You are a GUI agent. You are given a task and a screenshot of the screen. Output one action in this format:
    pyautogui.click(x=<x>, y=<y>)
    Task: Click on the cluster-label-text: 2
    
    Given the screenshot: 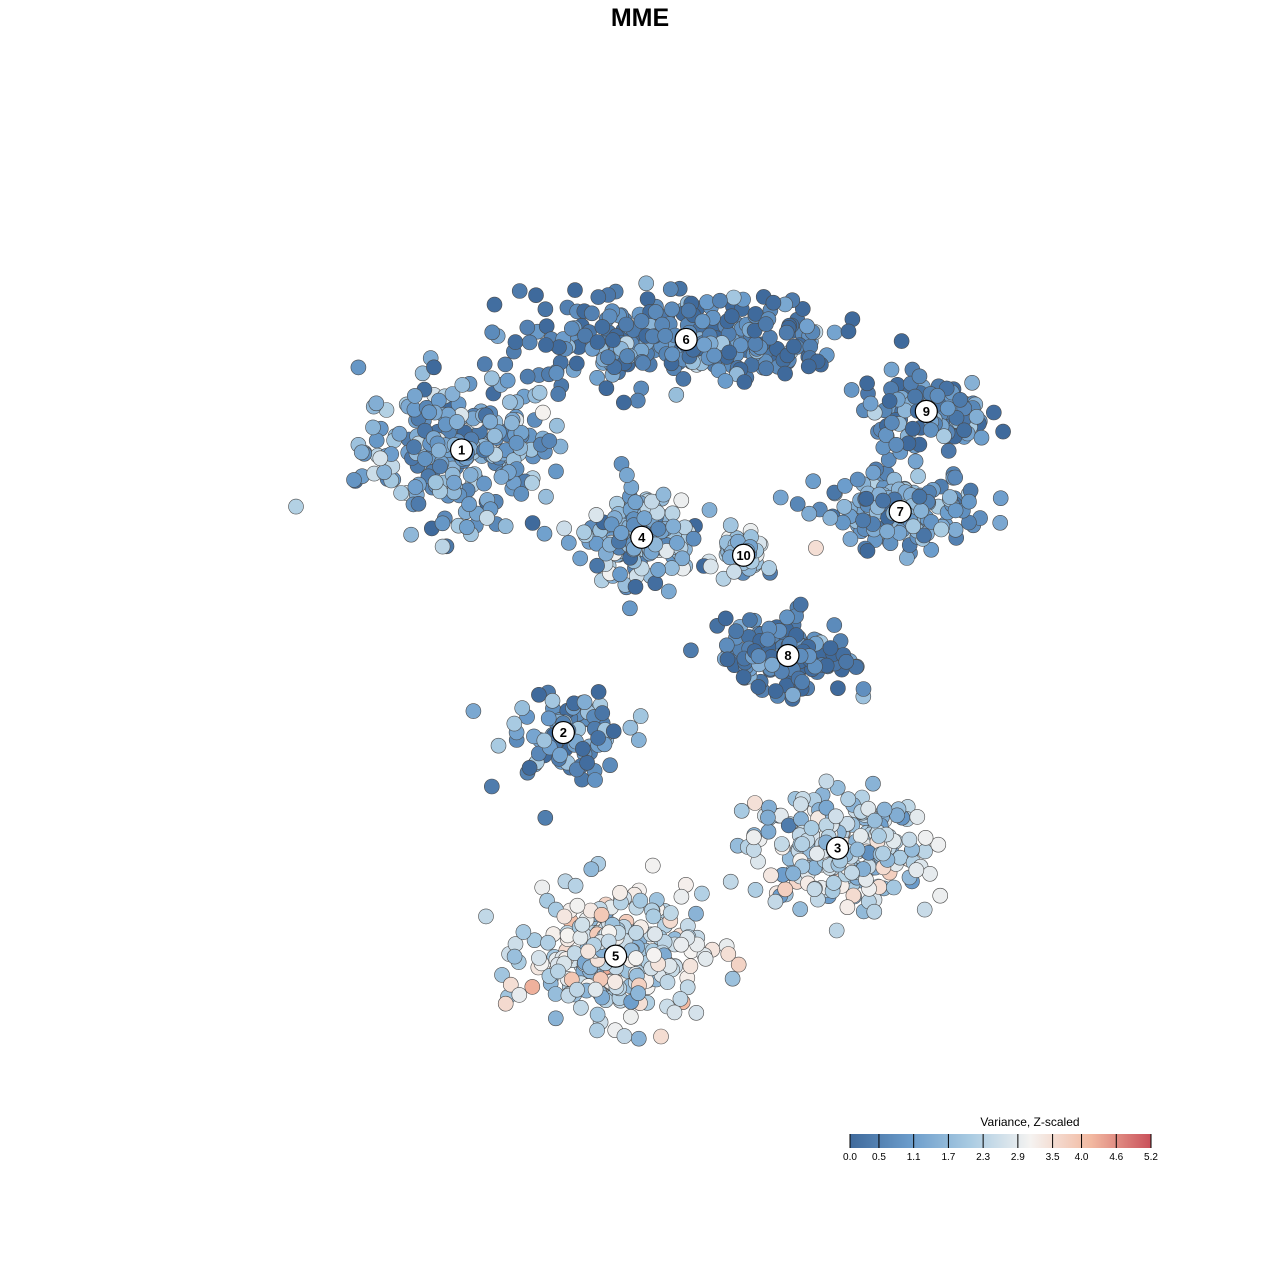 What is the action you would take?
    pyautogui.click(x=563, y=732)
    